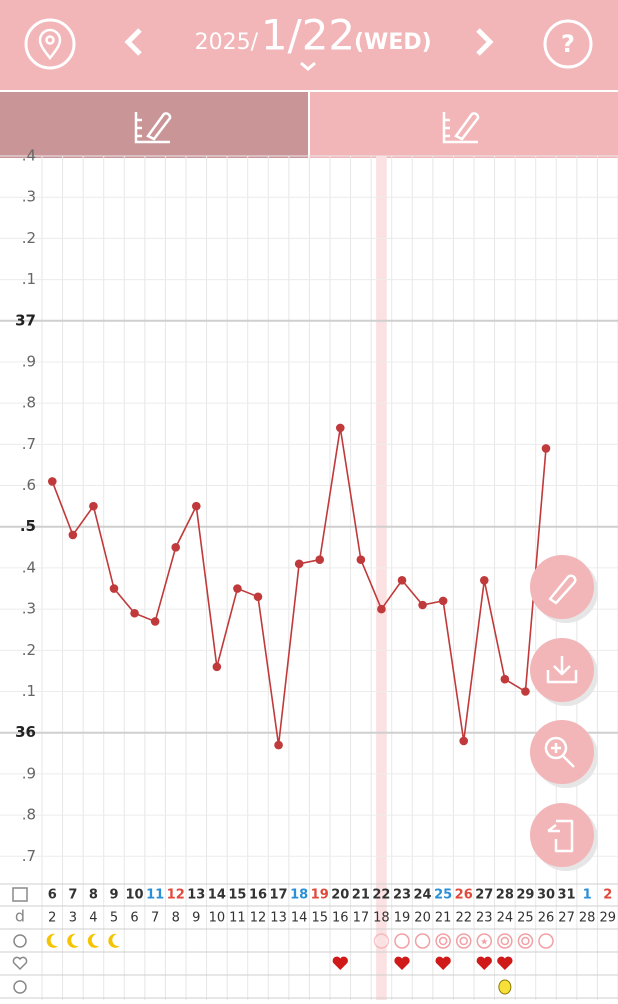  What do you see at coordinates (299, 895) in the screenshot?
I see `date-label: 18` at bounding box center [299, 895].